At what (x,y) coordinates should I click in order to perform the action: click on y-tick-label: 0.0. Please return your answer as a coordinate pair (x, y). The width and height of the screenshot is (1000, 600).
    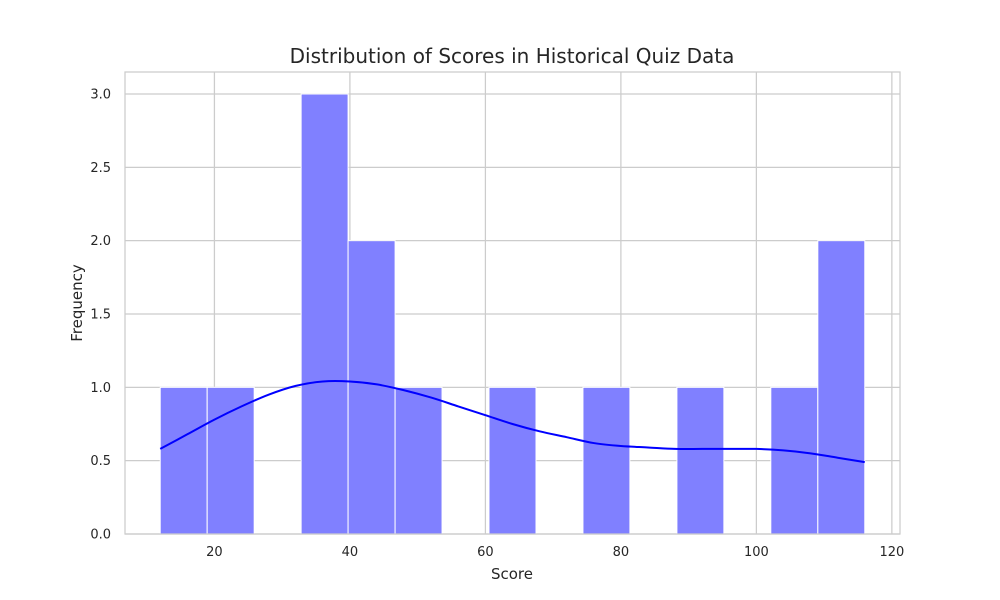
    Looking at the image, I should click on (100, 535).